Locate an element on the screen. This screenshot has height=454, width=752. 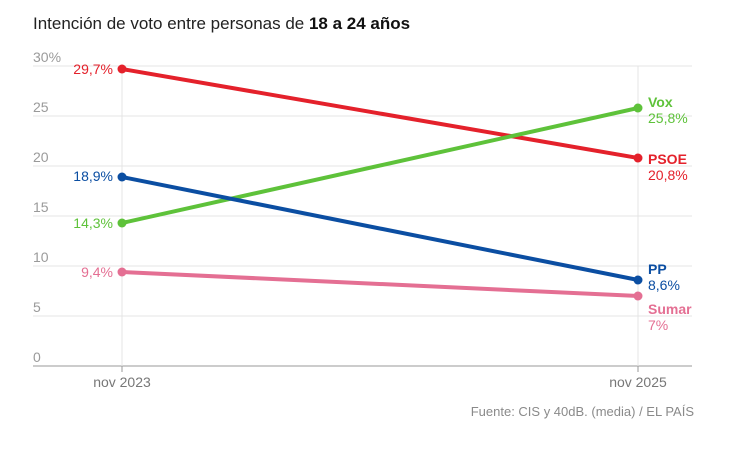
data-label-vox-end: 25,8% is located at coordinates (668, 118).